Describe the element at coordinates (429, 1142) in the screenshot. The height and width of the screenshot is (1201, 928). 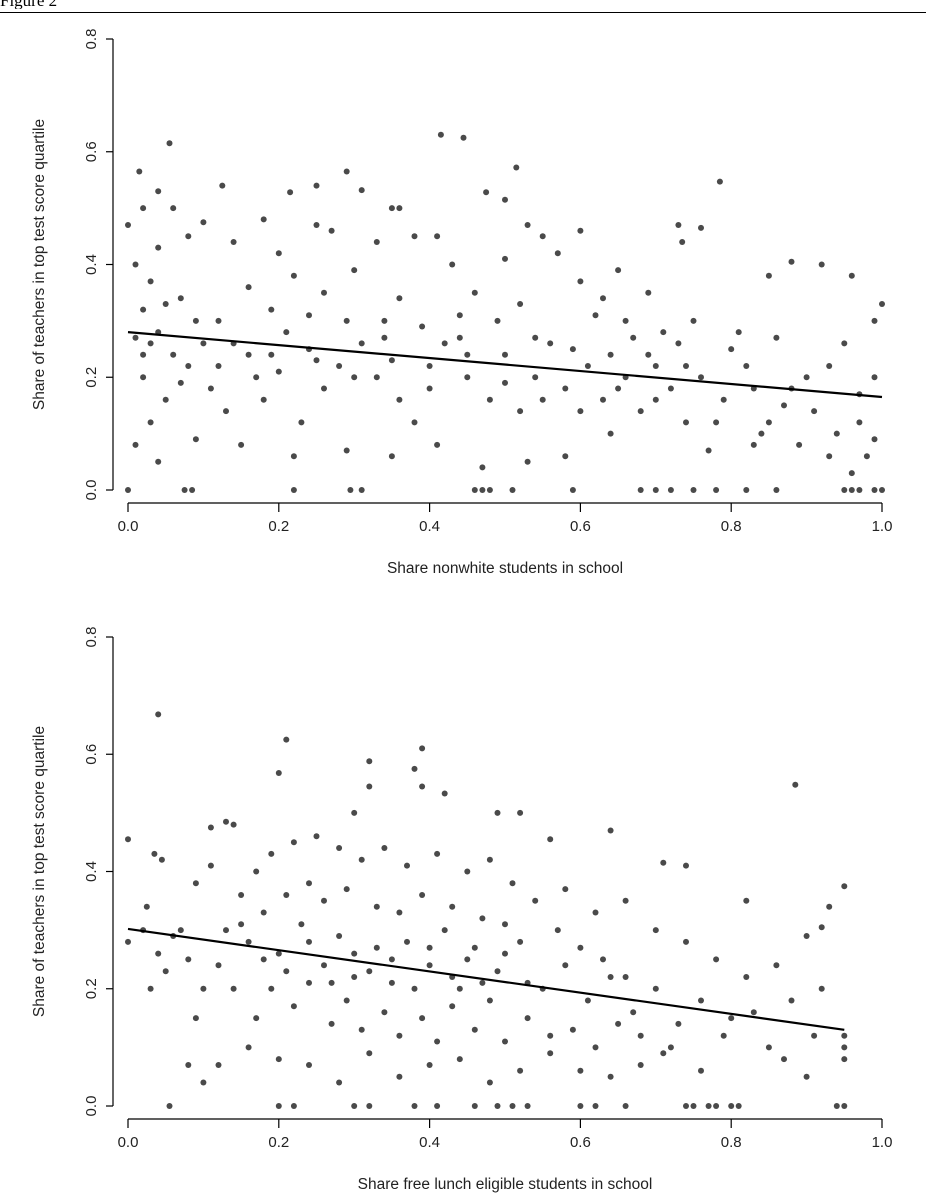
I see `x-tick-label: 0.4` at that location.